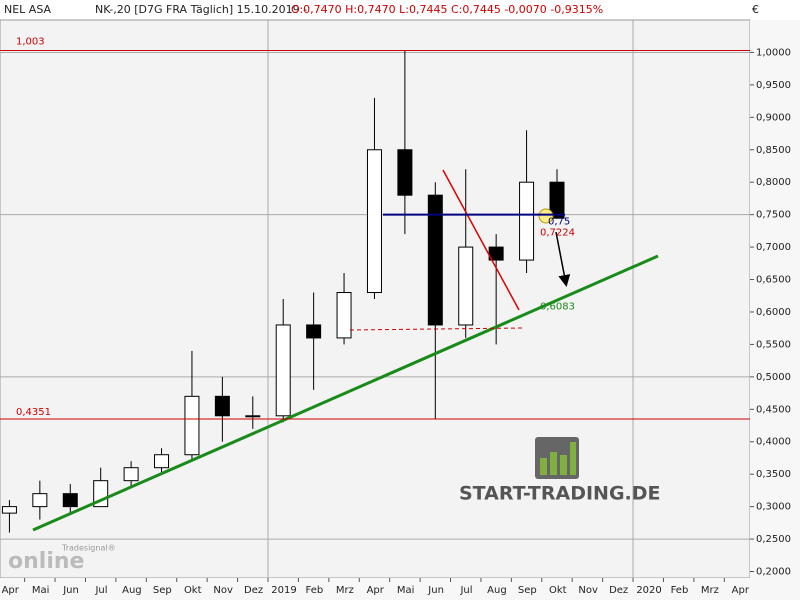  What do you see at coordinates (773, 377) in the screenshot?
I see `y-tick-label: 0,5000` at bounding box center [773, 377].